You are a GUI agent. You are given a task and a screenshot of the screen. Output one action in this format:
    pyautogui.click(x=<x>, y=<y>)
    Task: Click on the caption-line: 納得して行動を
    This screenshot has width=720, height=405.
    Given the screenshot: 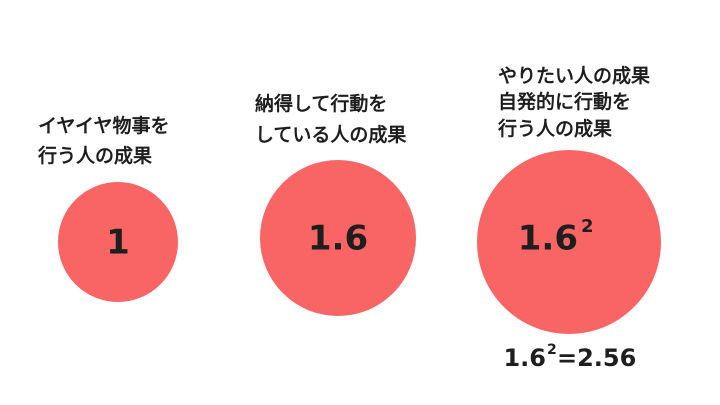 What is the action you would take?
    pyautogui.click(x=321, y=103)
    